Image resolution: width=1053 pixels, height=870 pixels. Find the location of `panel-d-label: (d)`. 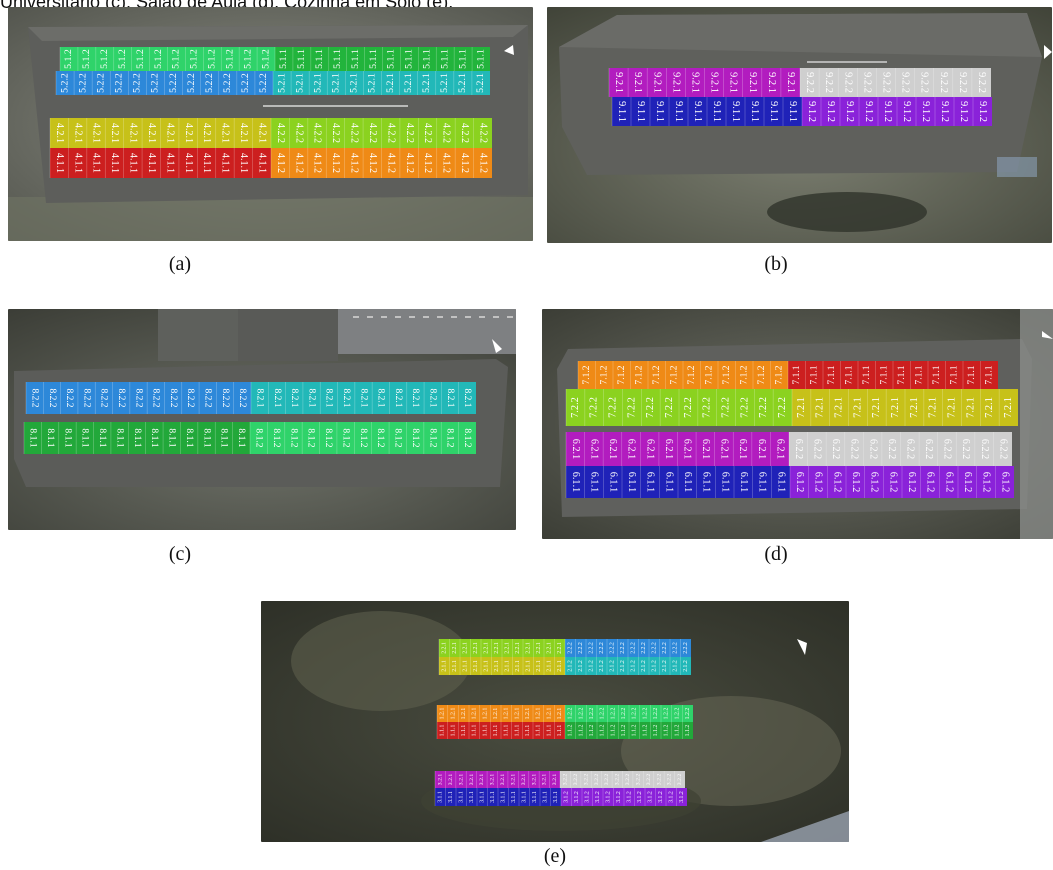

panel-d-label: (d) is located at coordinates (776, 554).